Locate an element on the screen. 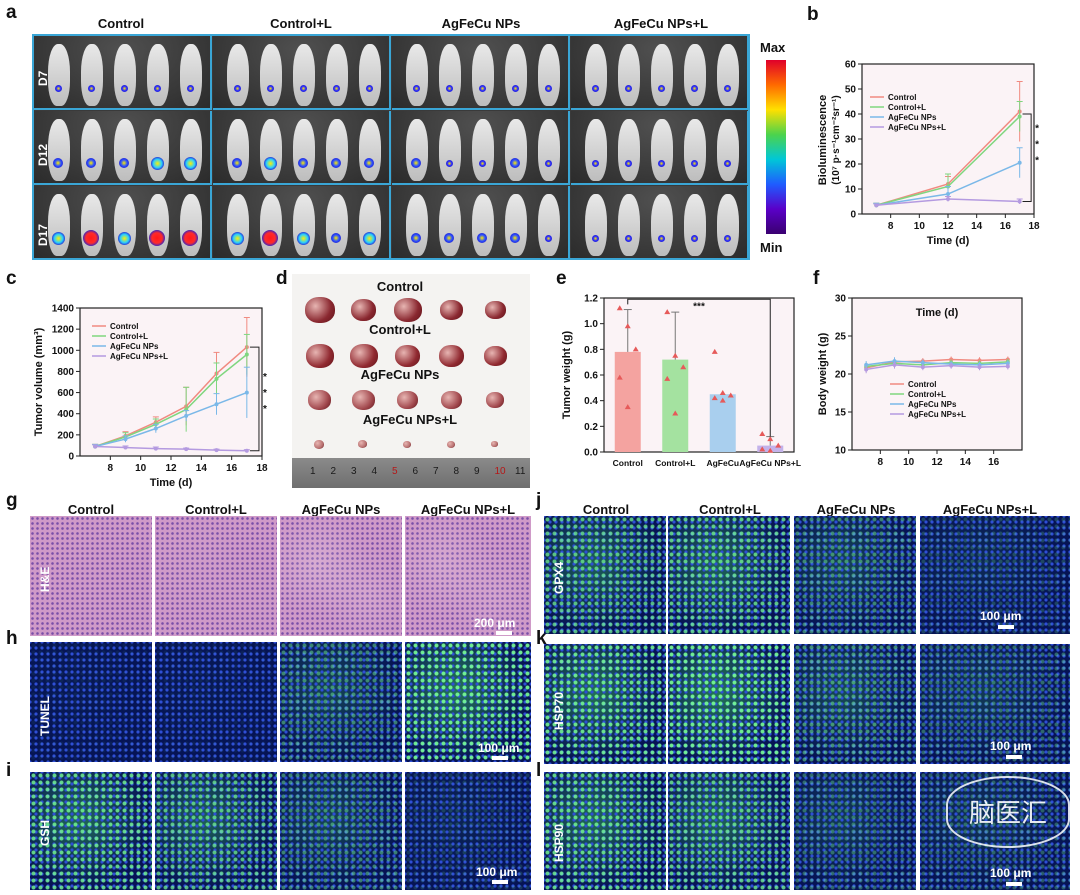 The image size is (1080, 895). y-axis-unit: (10⁷ p·s⁻¹cm⁻²sr⁻¹) is located at coordinates (836, 139).